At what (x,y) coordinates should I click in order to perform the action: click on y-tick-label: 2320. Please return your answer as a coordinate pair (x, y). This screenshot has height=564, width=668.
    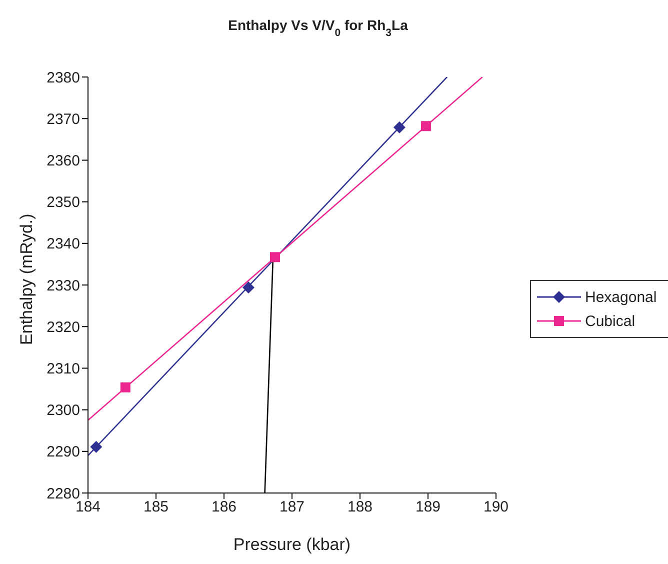
    Looking at the image, I should click on (63, 327).